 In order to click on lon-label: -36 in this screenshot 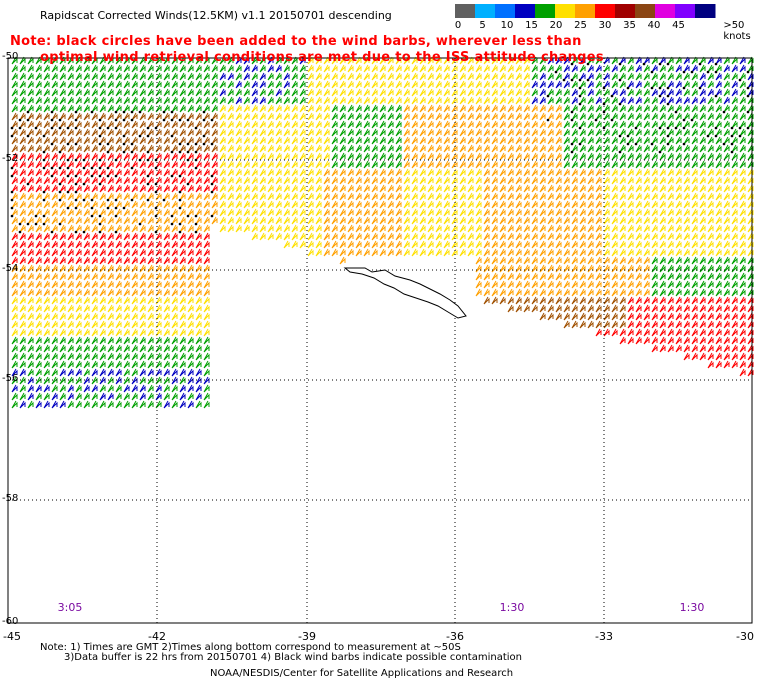, I will do `click(455, 636)`.